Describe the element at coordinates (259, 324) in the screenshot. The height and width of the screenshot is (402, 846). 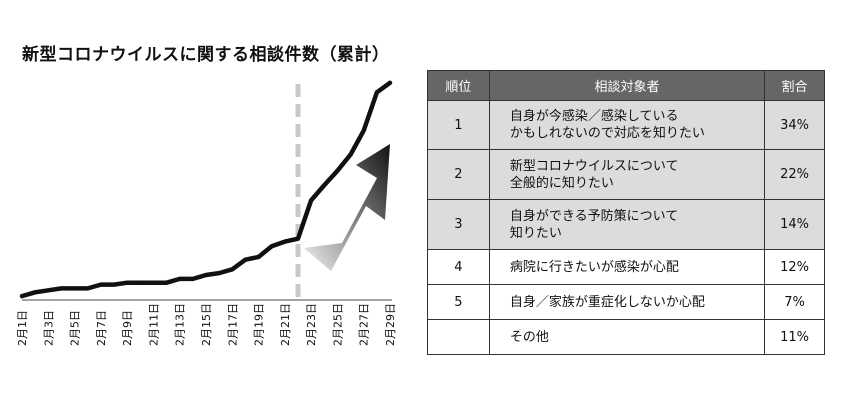
I see `x-tick-label: 2月19日` at that location.